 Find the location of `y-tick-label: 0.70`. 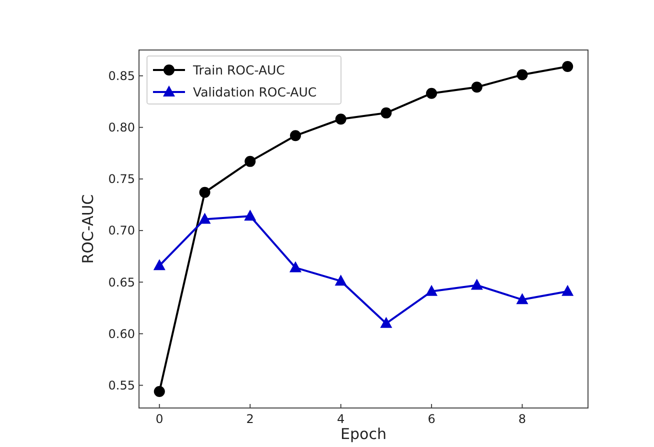

y-tick-label: 0.70 is located at coordinates (121, 231).